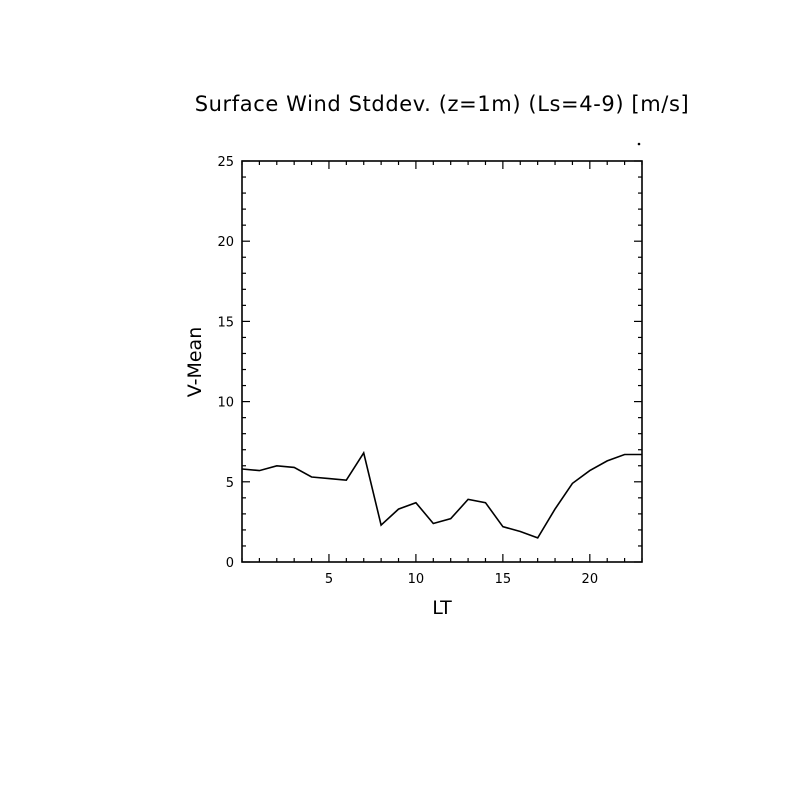 This screenshot has width=804, height=804. I want to click on series-line, so click(441, 494).